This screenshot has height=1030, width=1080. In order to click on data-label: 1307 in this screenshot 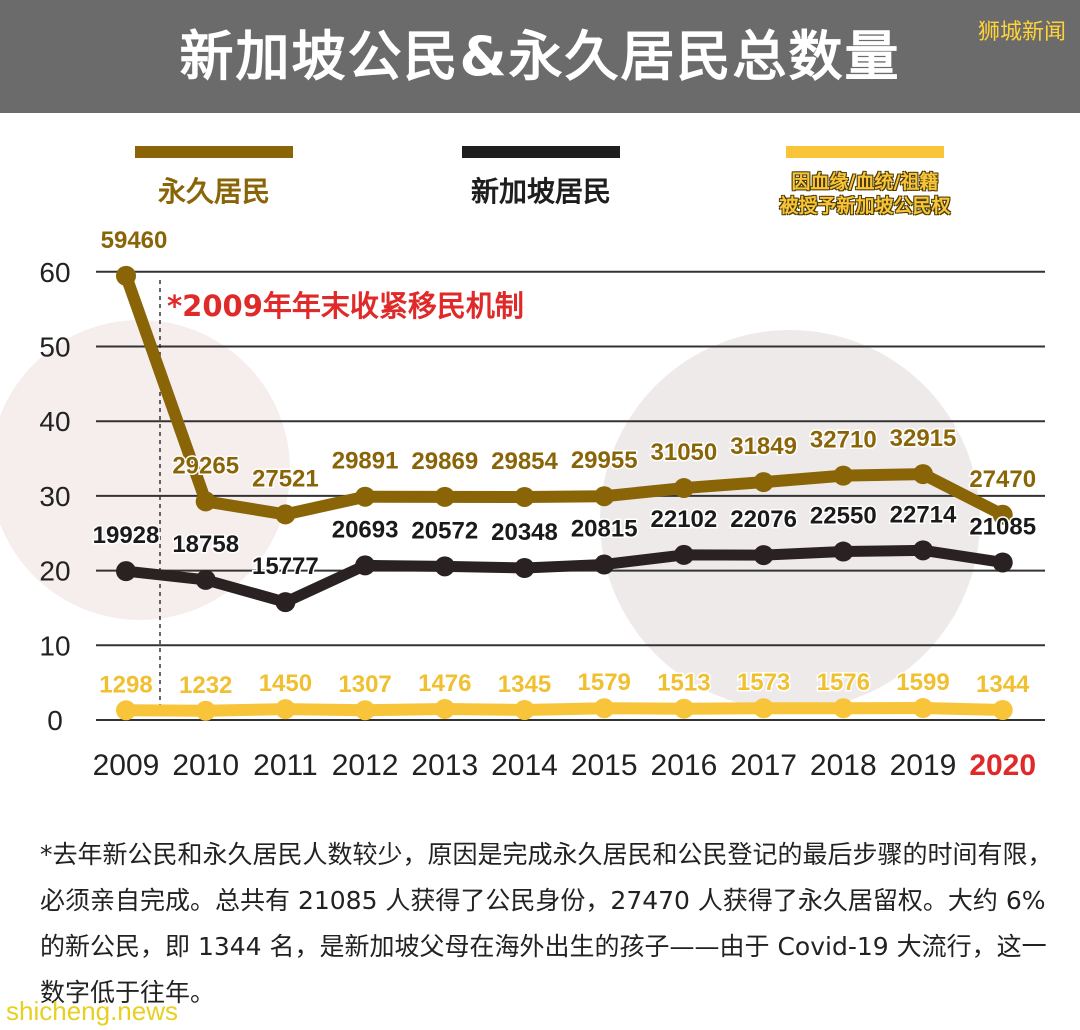, I will do `click(364, 684)`.